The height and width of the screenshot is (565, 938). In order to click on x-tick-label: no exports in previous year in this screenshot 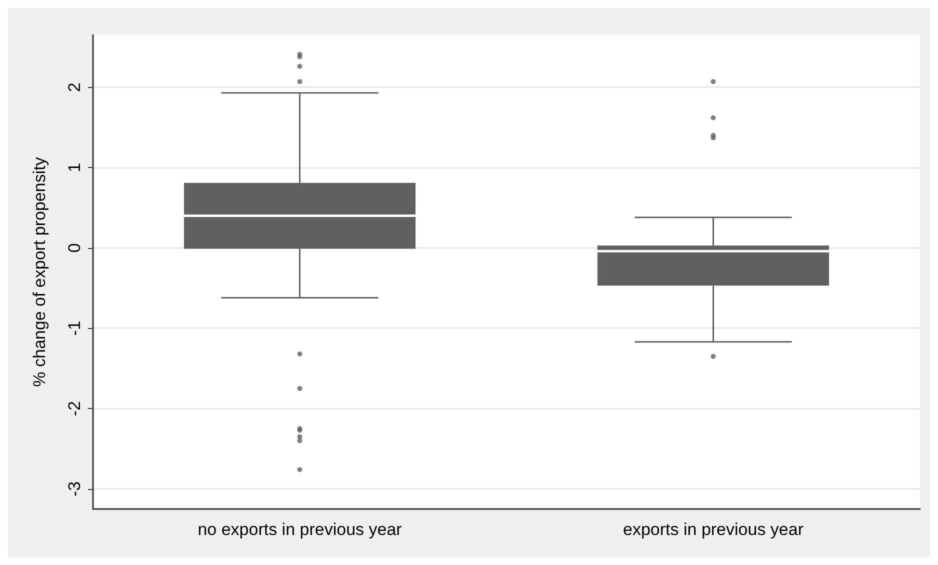, I will do `click(300, 529)`.